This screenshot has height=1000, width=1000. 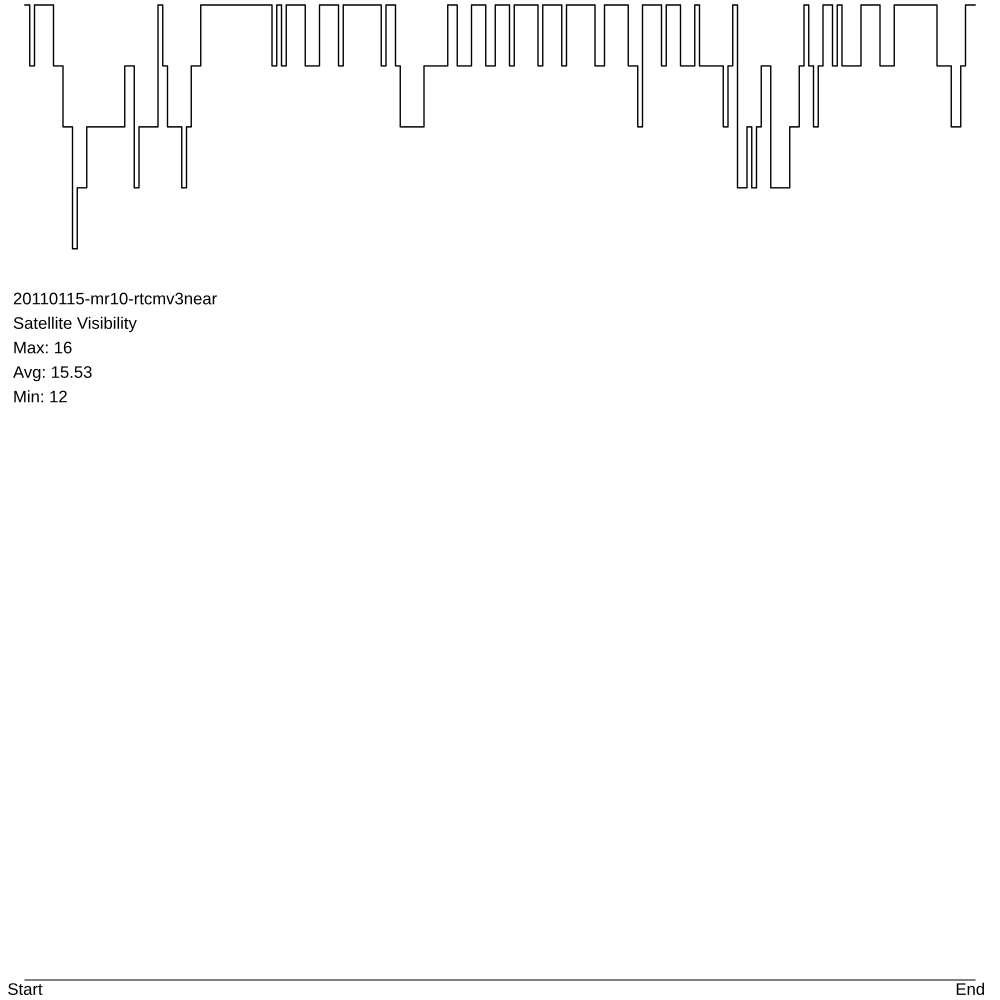 What do you see at coordinates (40, 396) in the screenshot?
I see `annotation: Min: 12` at bounding box center [40, 396].